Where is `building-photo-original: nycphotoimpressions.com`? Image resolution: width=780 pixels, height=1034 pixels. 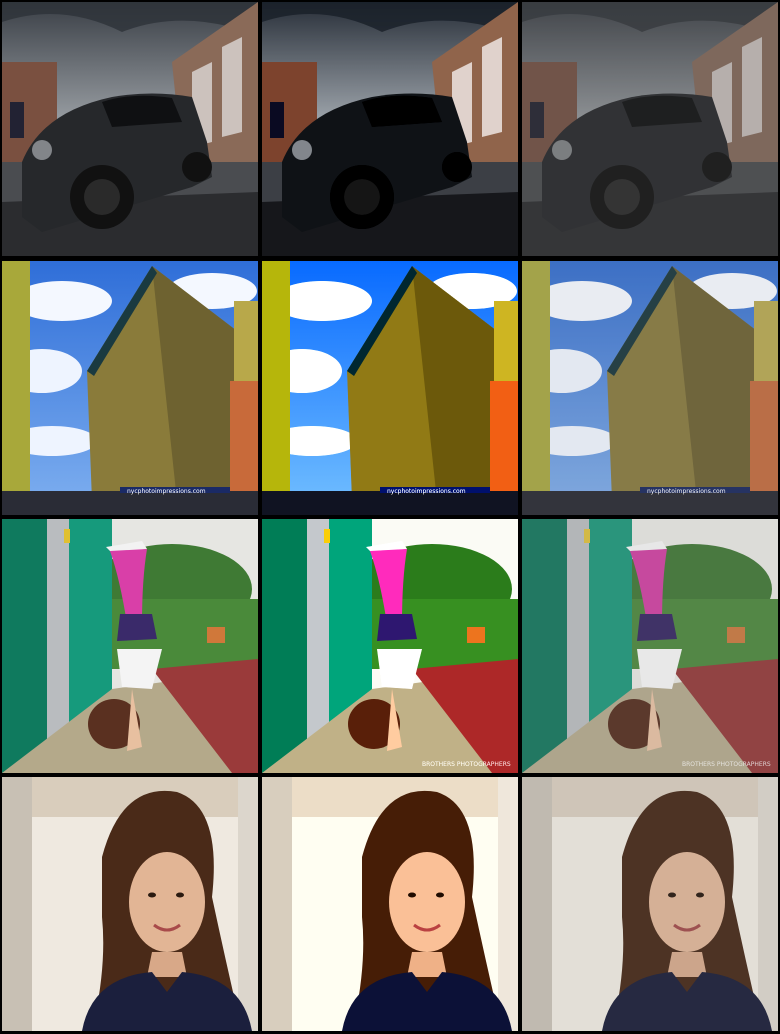
building-photo-original: nycphotoimpressions.com is located at coordinates (130, 388).